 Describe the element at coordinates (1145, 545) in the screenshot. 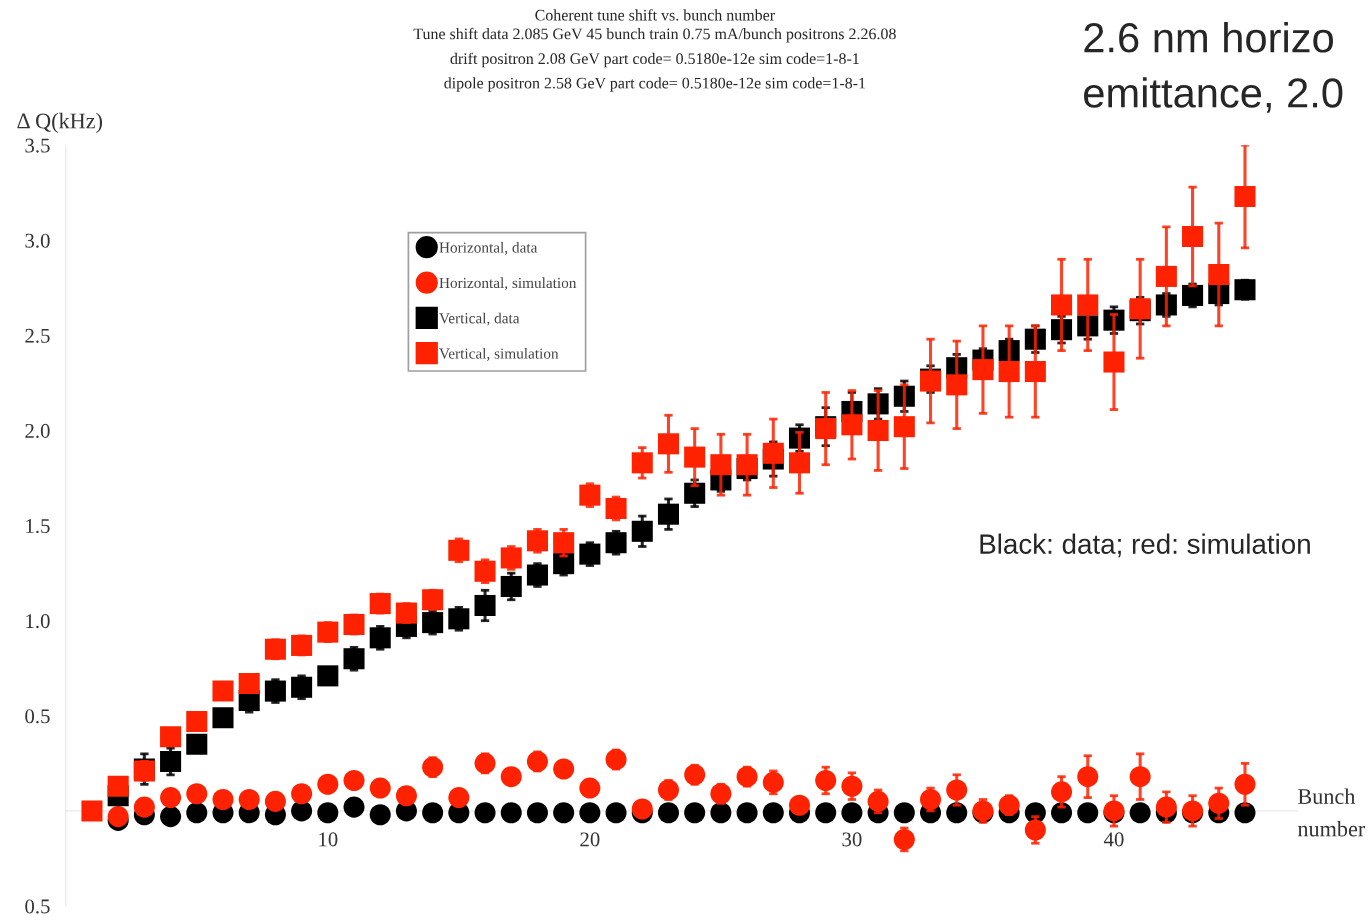

I see `annotation: Black: data; red: simulation` at that location.